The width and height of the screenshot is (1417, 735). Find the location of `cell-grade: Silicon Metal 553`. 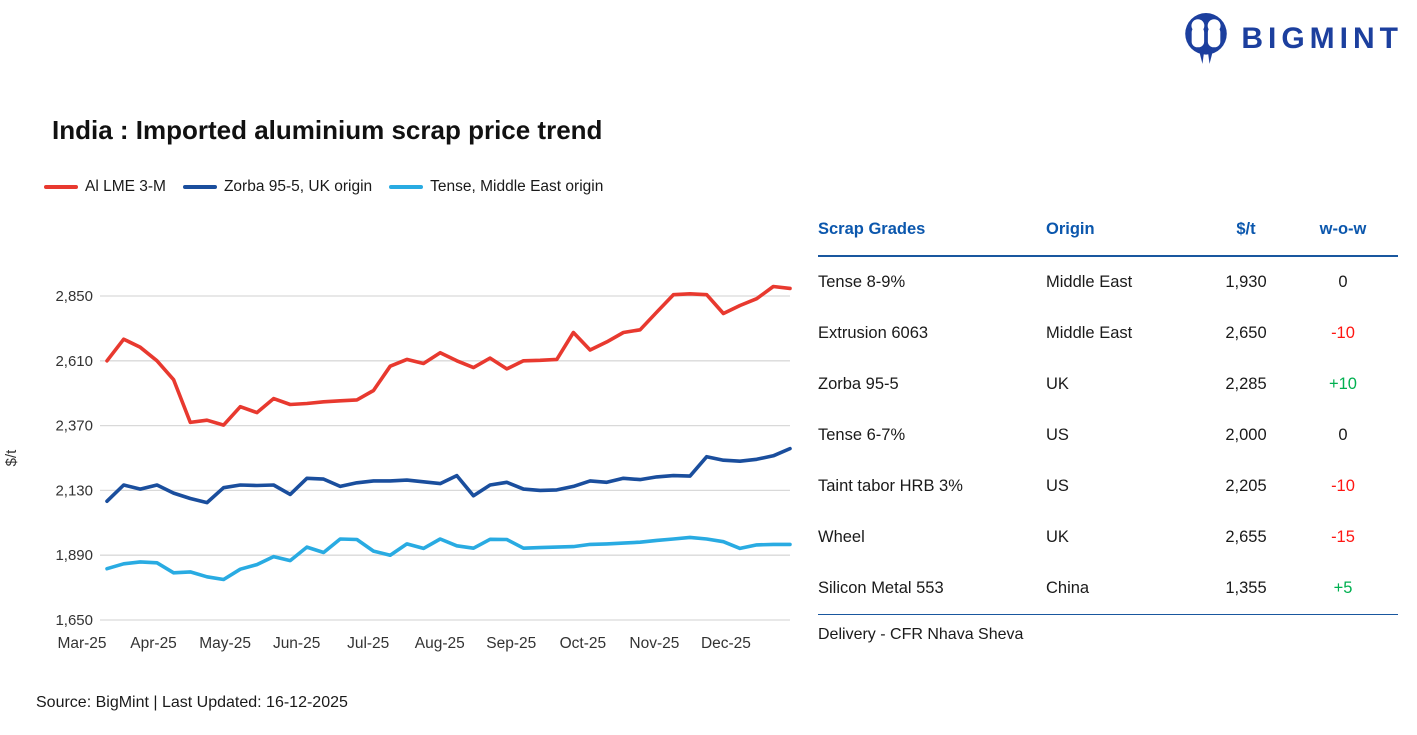

cell-grade: Silicon Metal 553 is located at coordinates (881, 588).